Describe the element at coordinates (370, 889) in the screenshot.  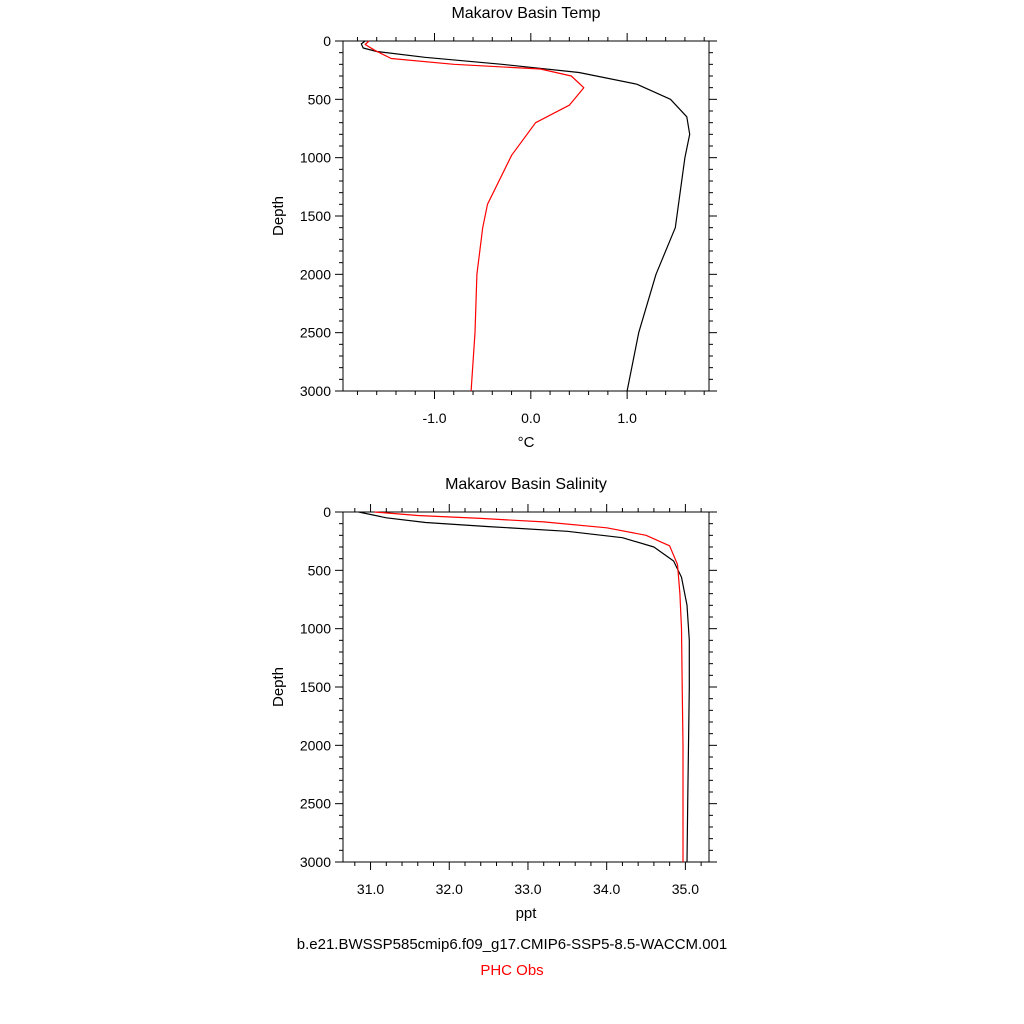
I see `salinity-xtick-label: 31.0` at that location.